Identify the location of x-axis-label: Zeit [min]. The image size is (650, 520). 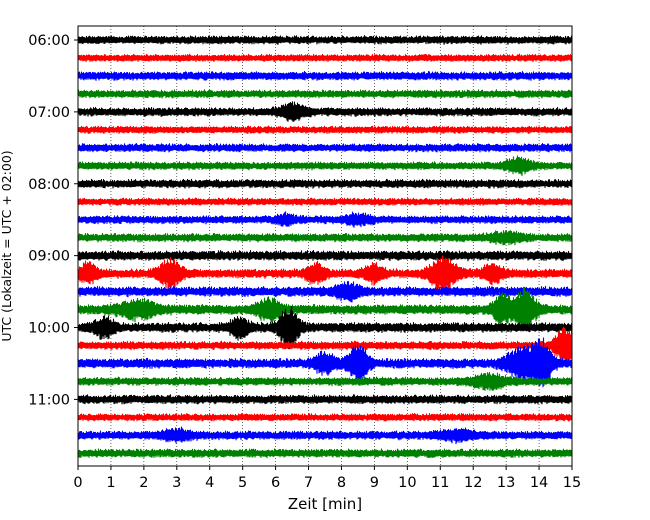
(325, 504).